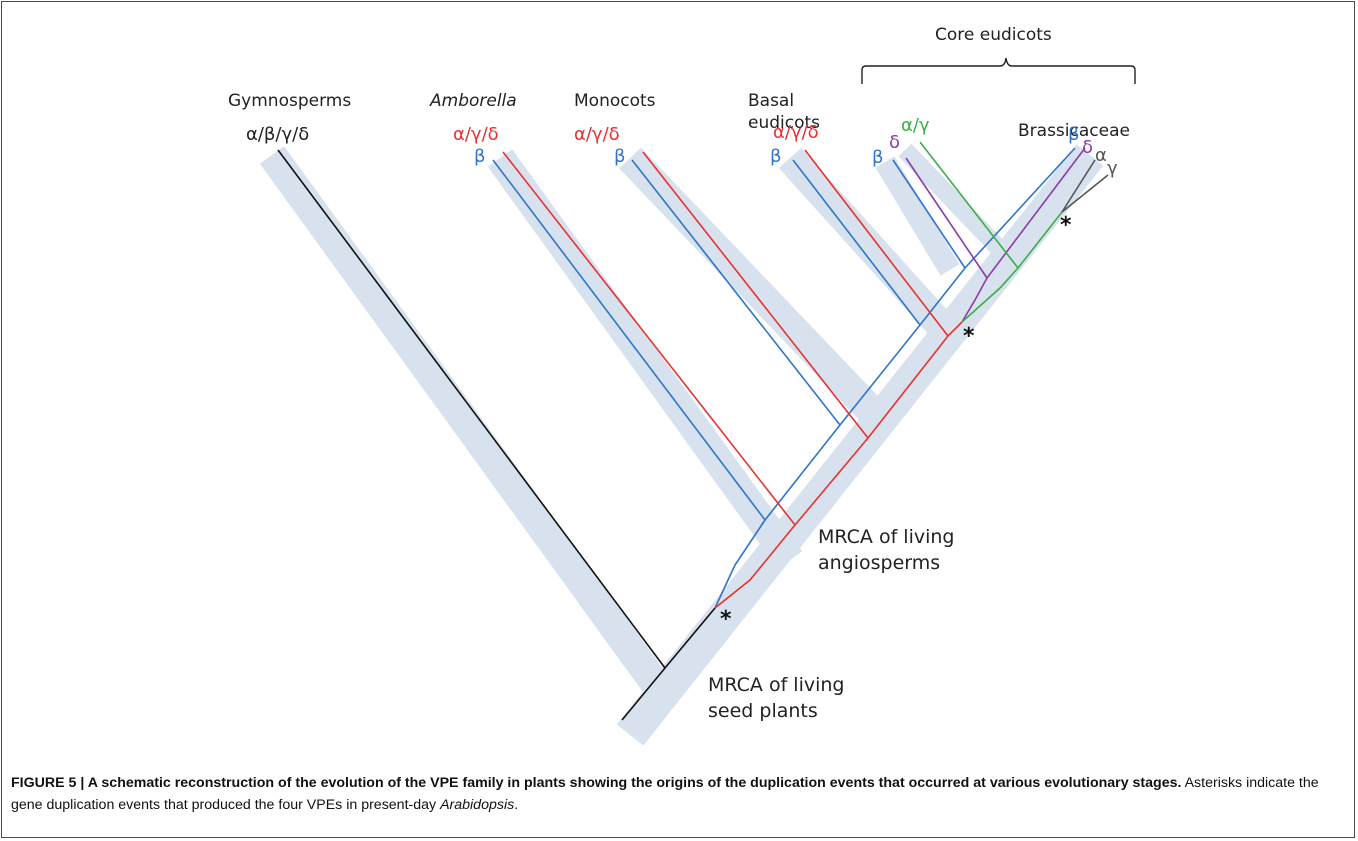 The width and height of the screenshot is (1358, 841). What do you see at coordinates (476, 134) in the screenshot?
I see `gene-label-agd-amborella: α/γ/δ` at bounding box center [476, 134].